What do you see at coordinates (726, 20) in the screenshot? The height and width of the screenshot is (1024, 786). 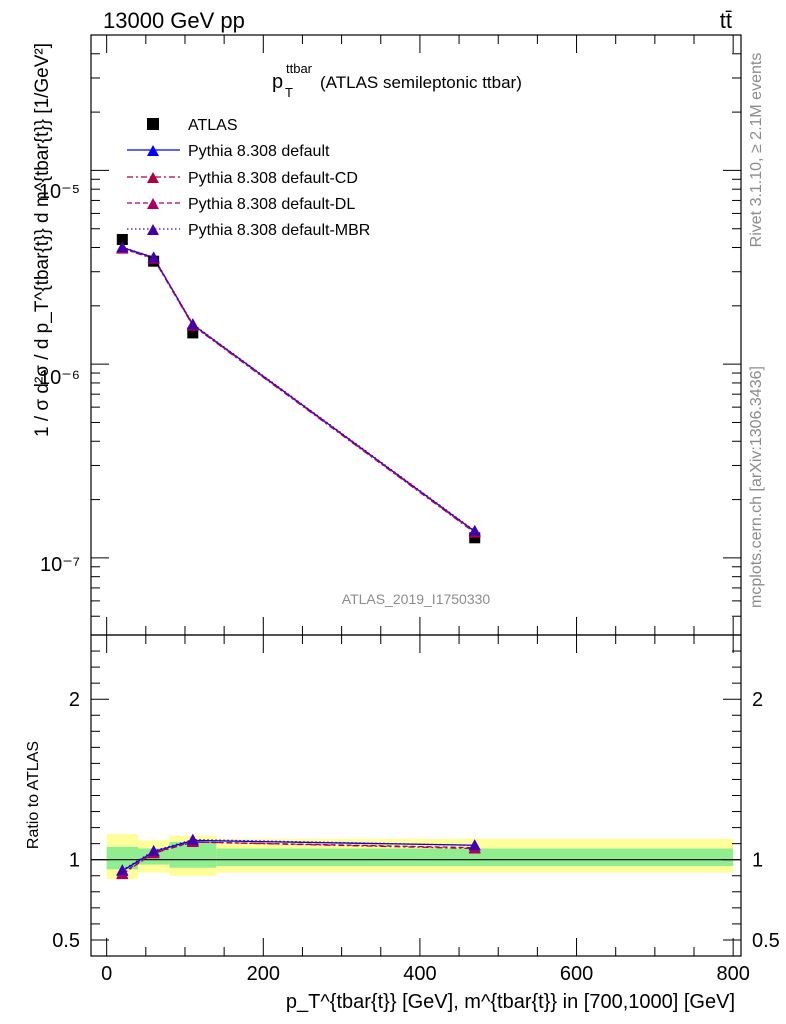 I see `header-right: tt̄` at bounding box center [726, 20].